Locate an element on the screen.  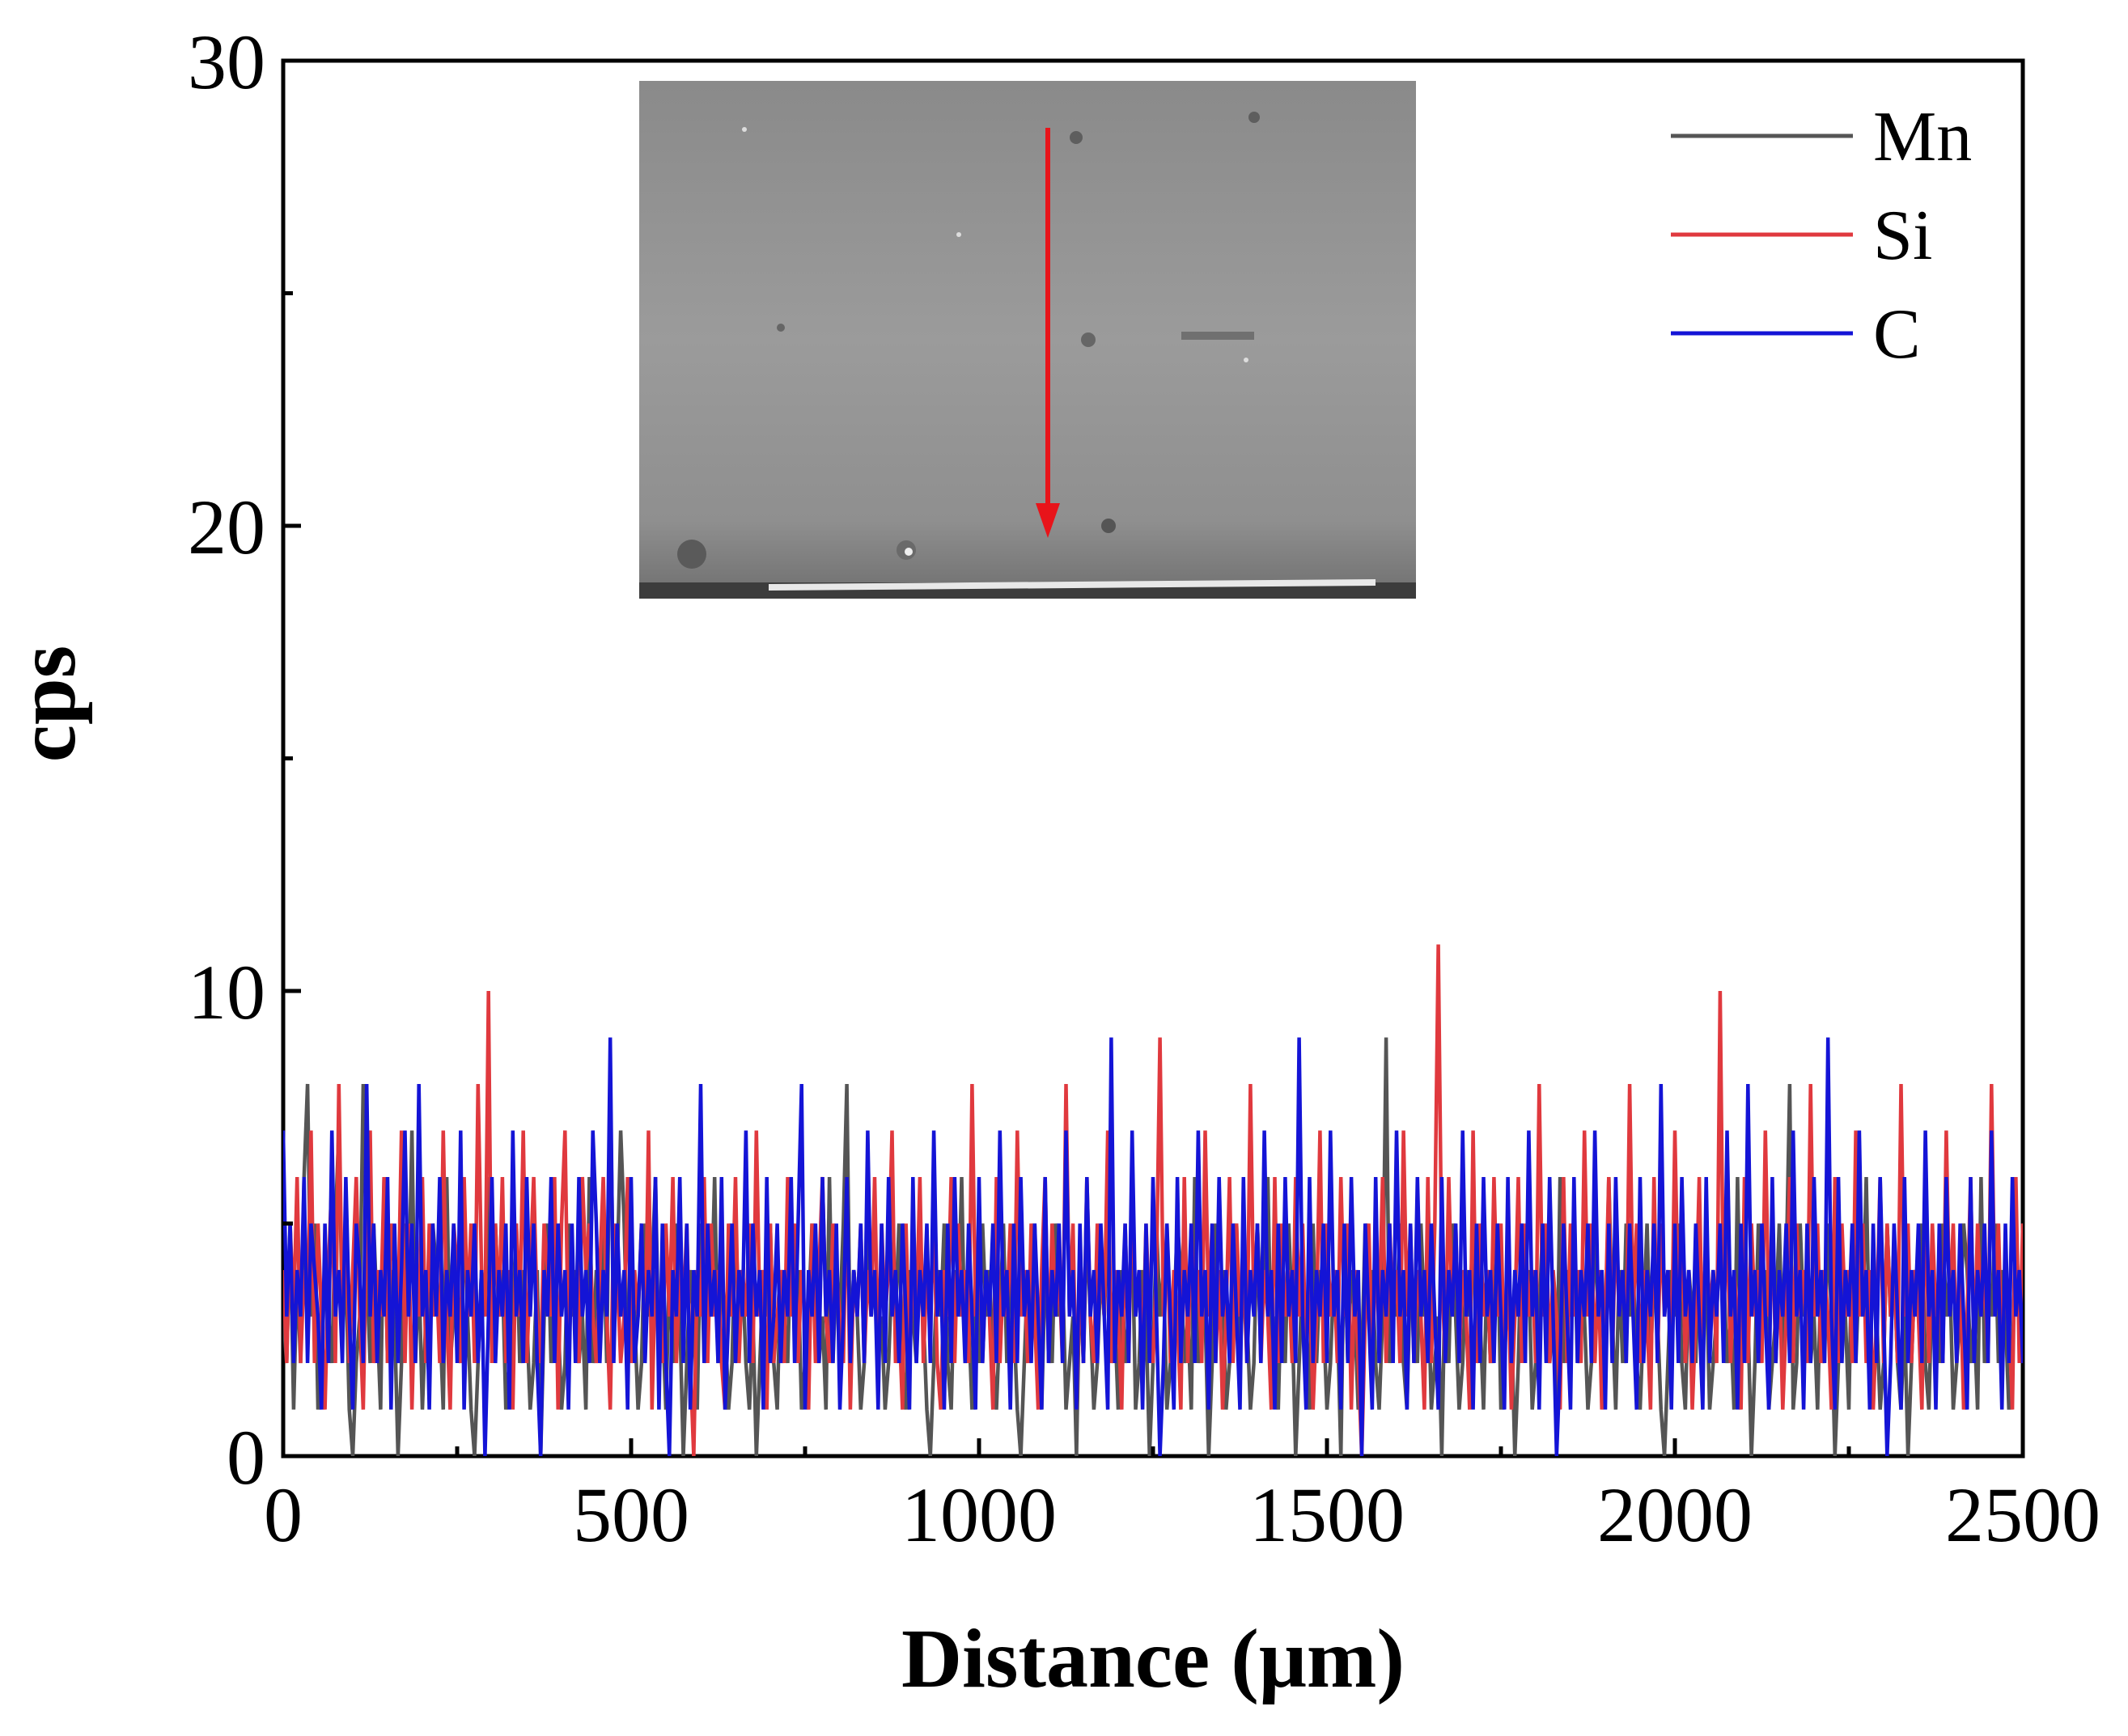
y-axis-title: cps is located at coordinates (46, 704).